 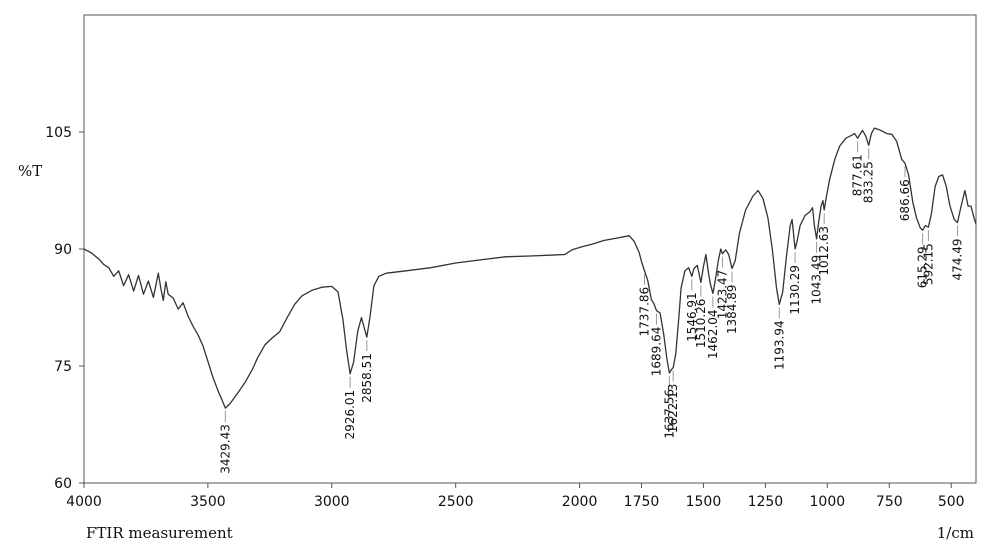 What do you see at coordinates (704, 502) in the screenshot?
I see `x-tick-label: 1500` at bounding box center [704, 502].